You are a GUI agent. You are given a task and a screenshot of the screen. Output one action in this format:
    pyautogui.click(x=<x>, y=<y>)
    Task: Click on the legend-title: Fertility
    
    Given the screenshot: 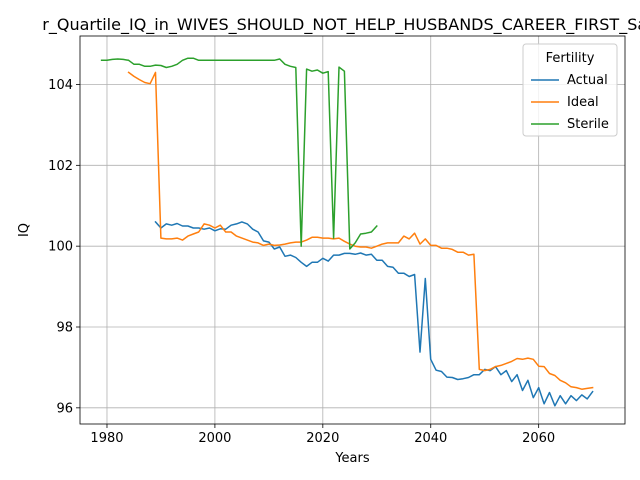 What is the action you would take?
    pyautogui.click(x=570, y=58)
    